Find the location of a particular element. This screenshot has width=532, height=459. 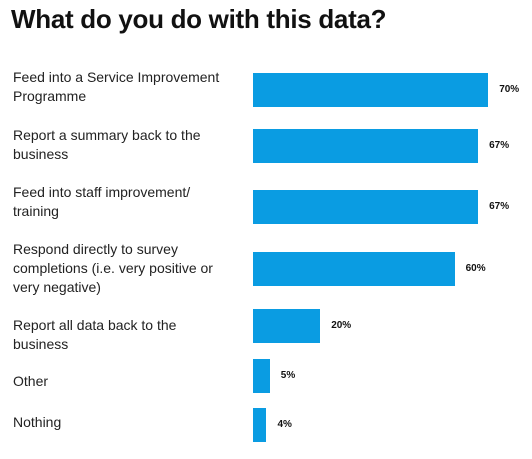

category-label: Nothing is located at coordinates (37, 422).